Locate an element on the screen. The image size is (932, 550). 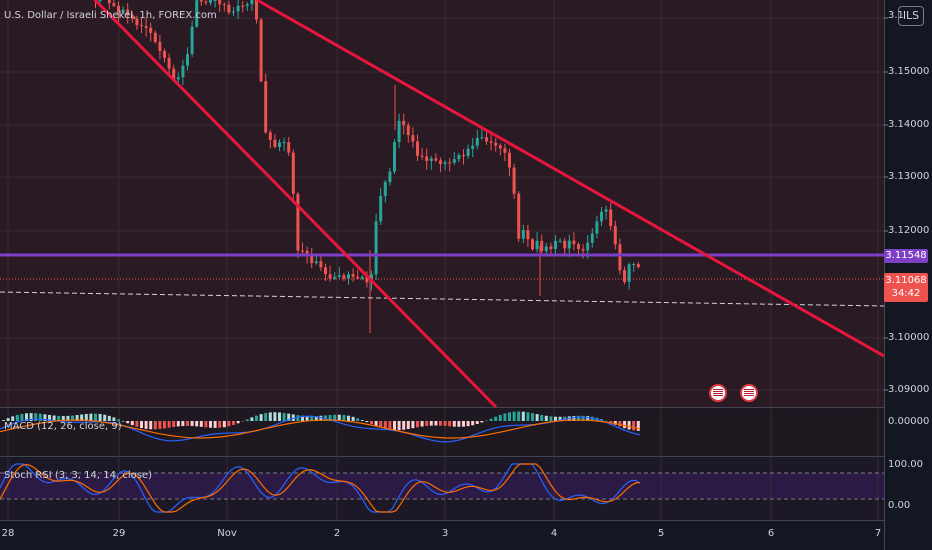
y-axis-label: 3.13000 is located at coordinates (909, 176).